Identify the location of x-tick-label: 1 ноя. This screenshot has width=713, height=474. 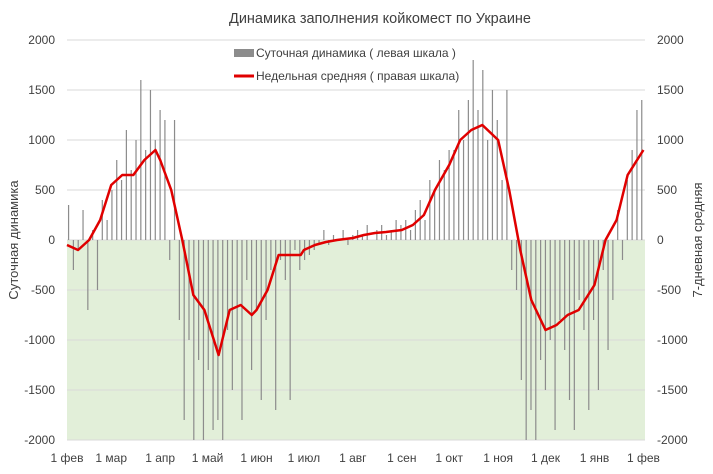
(498, 458).